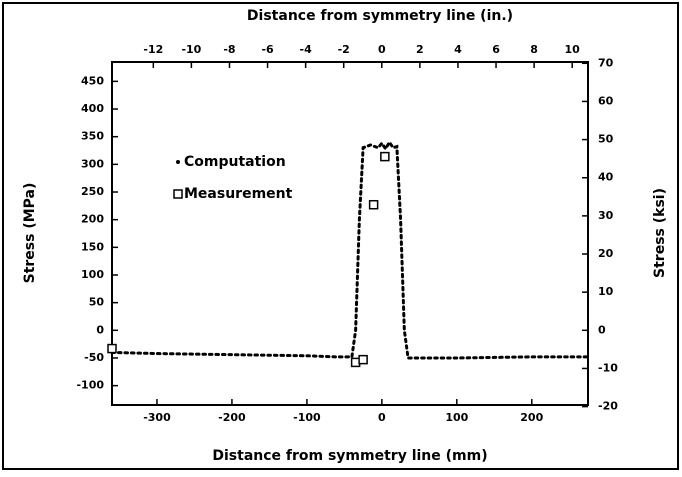  What do you see at coordinates (606, 177) in the screenshot?
I see `y2-tick-label: 40` at bounding box center [606, 177].